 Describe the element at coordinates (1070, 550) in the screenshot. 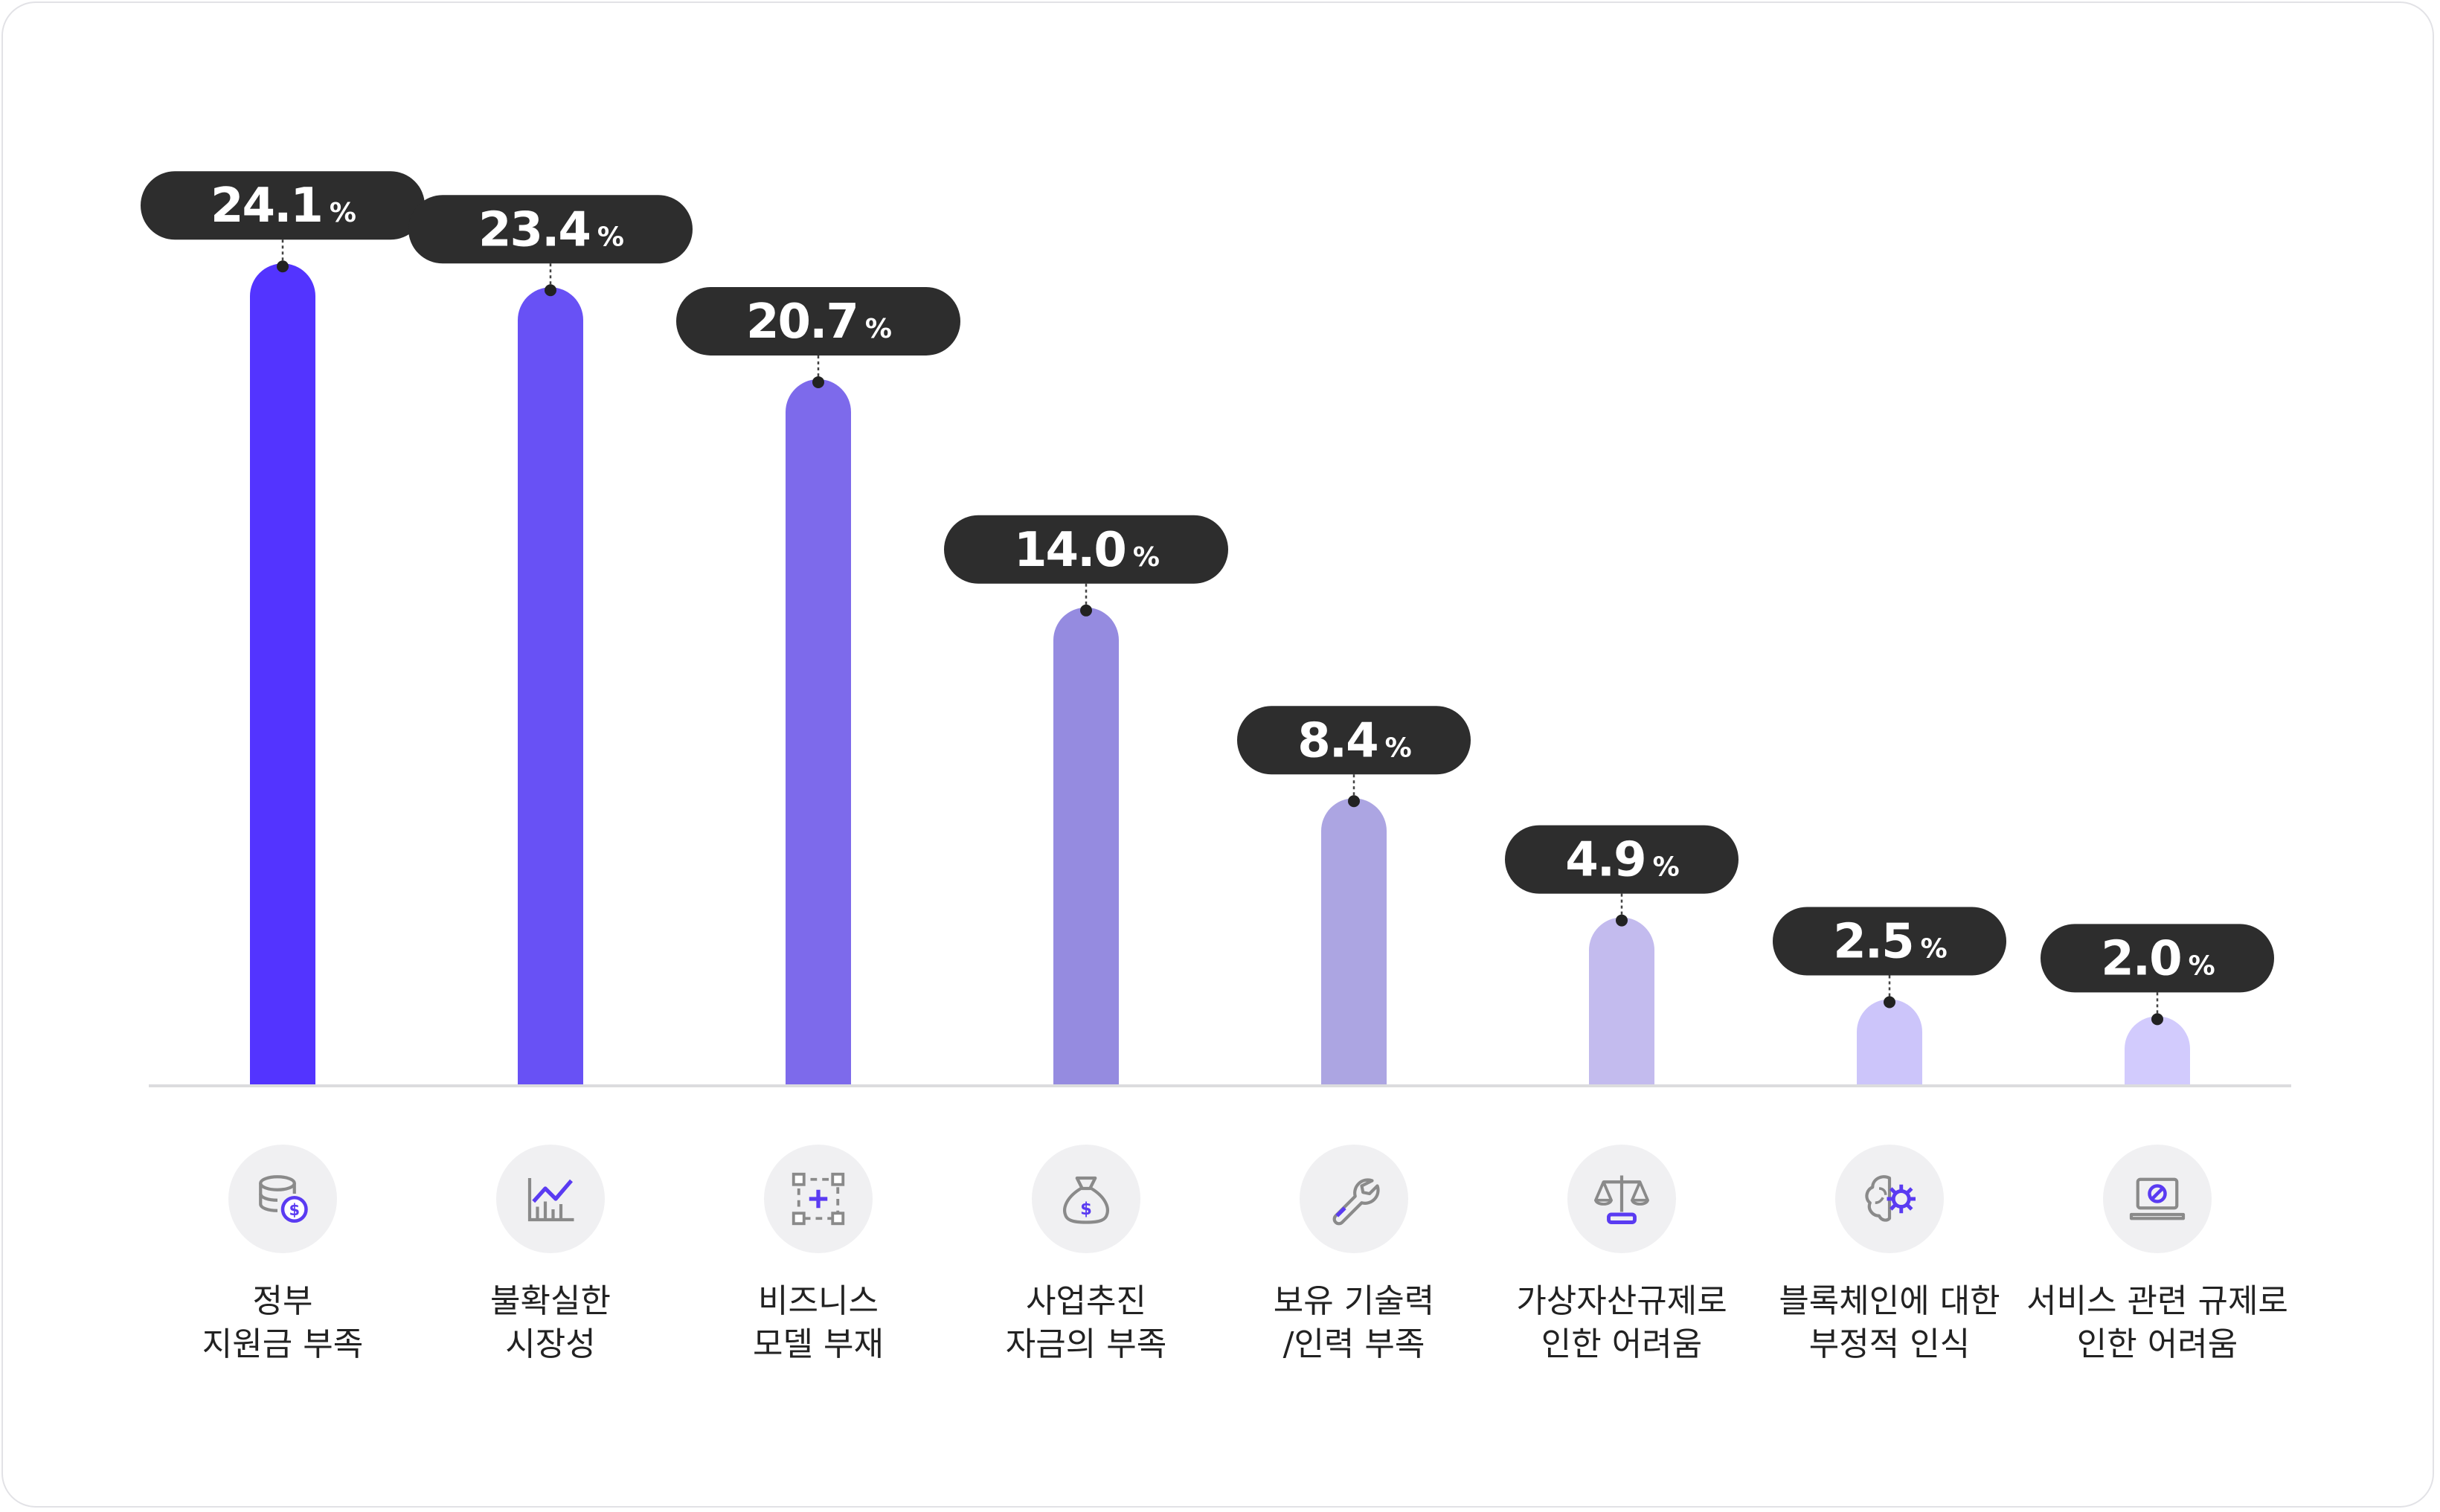

I see `value-number: 14.0` at that location.